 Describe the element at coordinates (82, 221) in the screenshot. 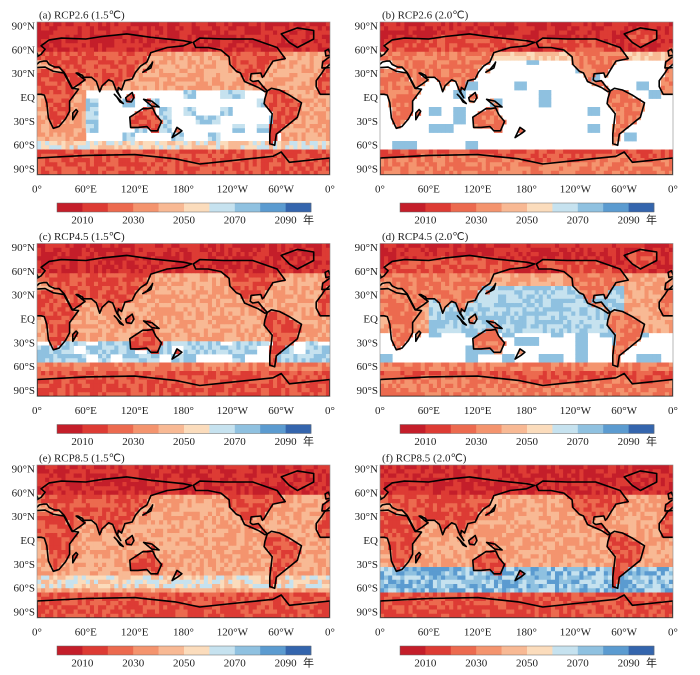

I see `colorbar-label: 2010` at that location.